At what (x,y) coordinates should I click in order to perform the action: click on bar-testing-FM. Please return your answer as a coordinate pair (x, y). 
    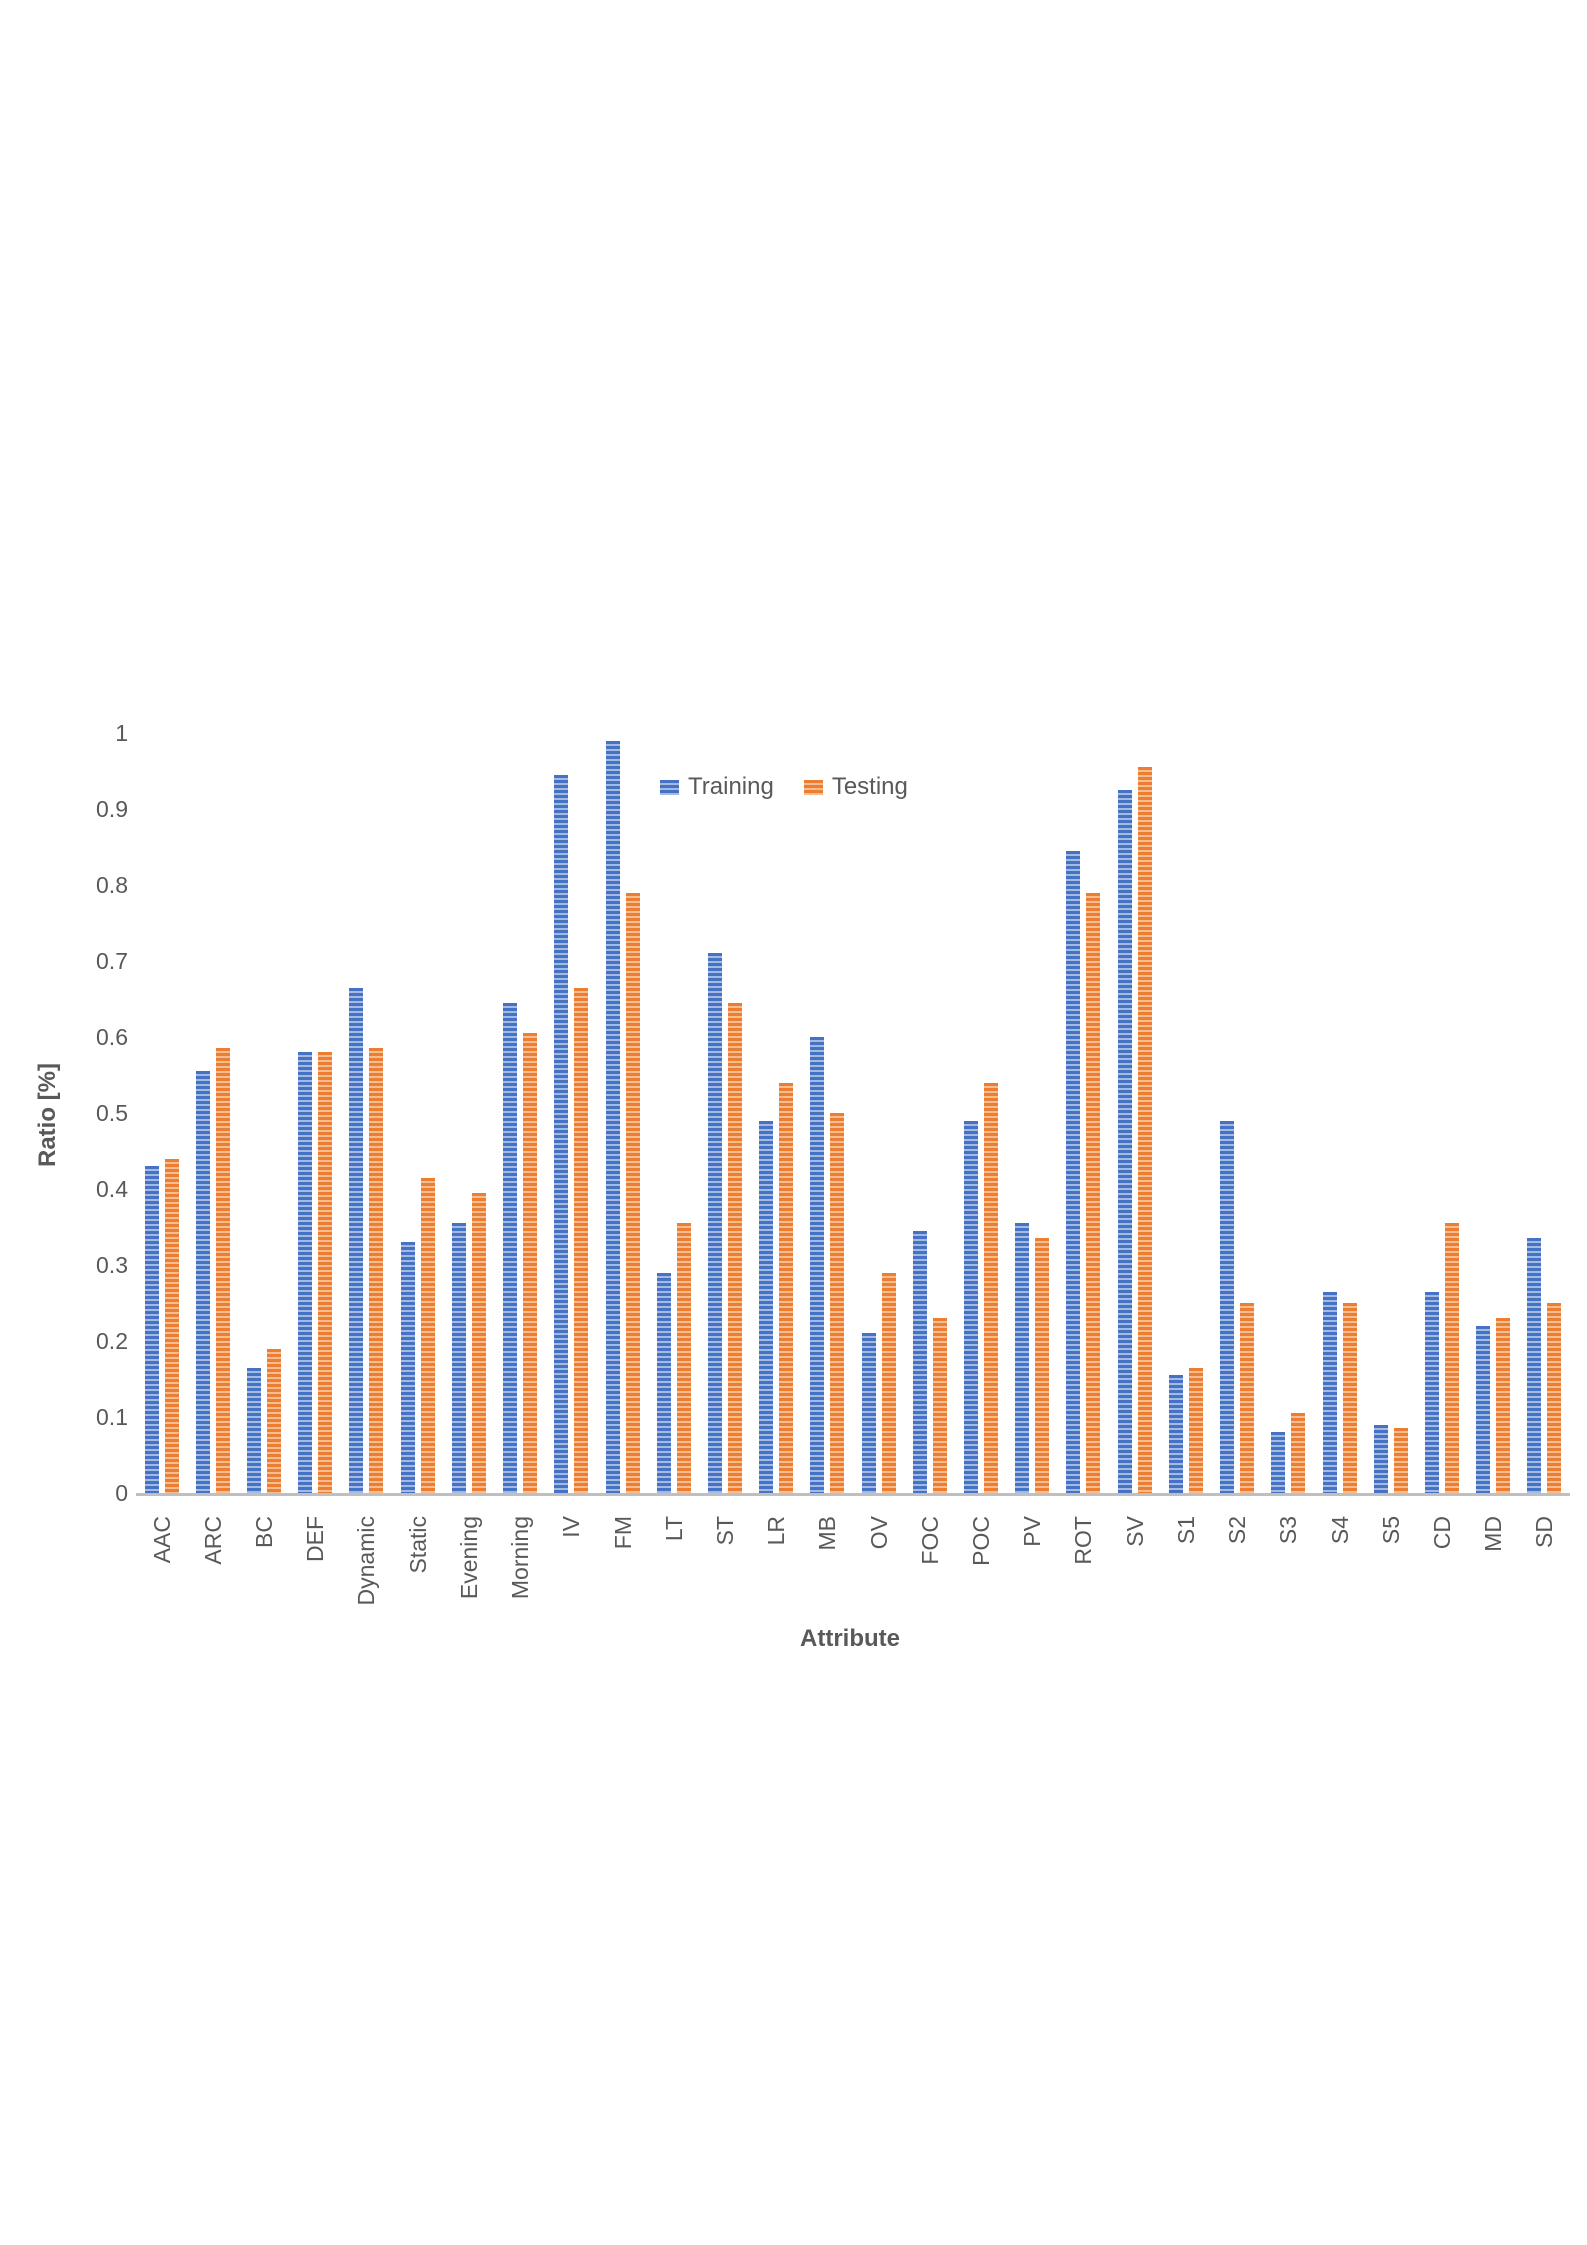
    Looking at the image, I should click on (632, 1192).